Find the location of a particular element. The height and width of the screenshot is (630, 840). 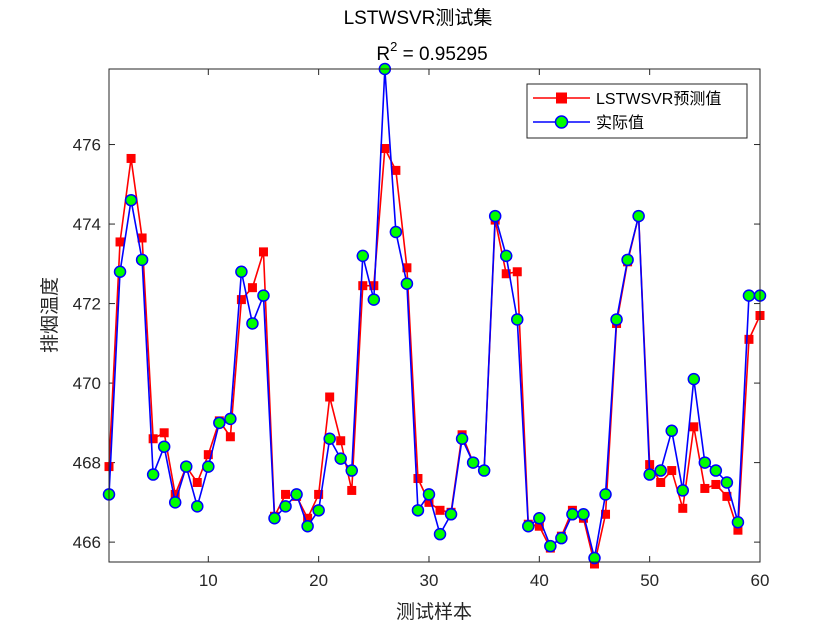

chart-title: LSTWSVR测试集 is located at coordinates (418, 18).